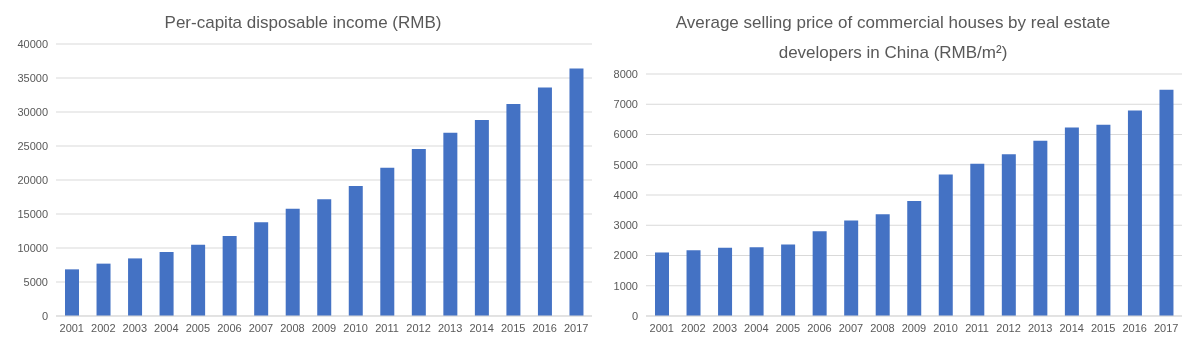  What do you see at coordinates (625, 255) in the screenshot?
I see `y-tick-label: 2000` at bounding box center [625, 255].